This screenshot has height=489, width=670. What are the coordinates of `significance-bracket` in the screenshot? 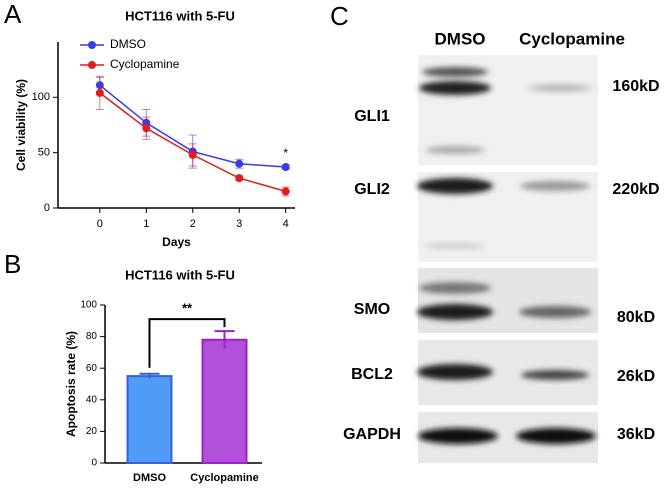 It's located at (187, 343).